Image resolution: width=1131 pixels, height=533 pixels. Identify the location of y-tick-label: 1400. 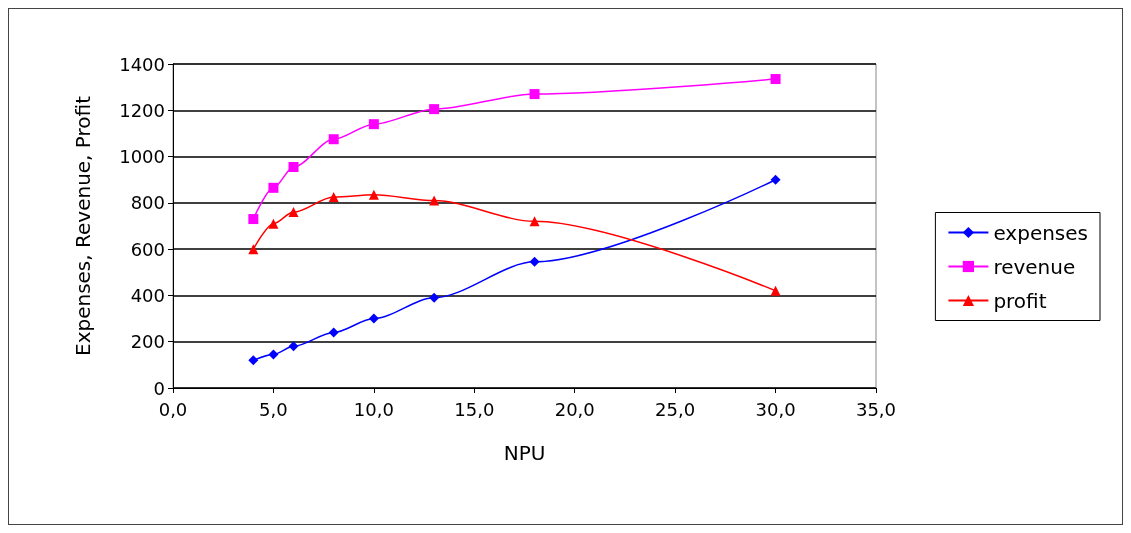
(142, 64).